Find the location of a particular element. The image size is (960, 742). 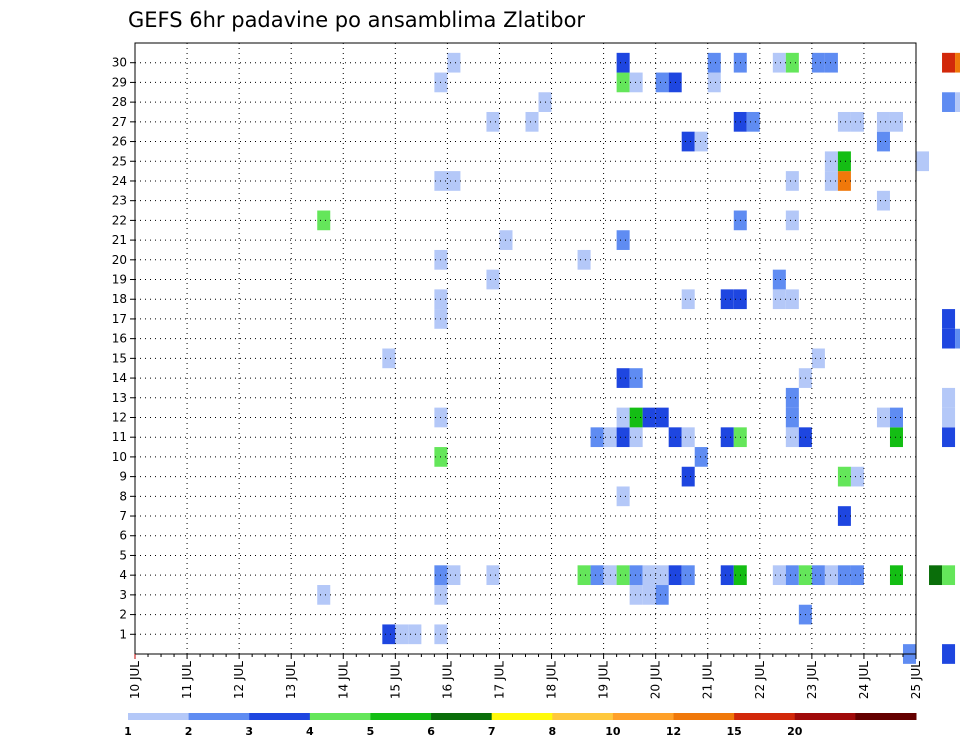

colorbar-legend: 1 2 3 4 5 6 7 8 10 12 15 20 is located at coordinates (520, 725).